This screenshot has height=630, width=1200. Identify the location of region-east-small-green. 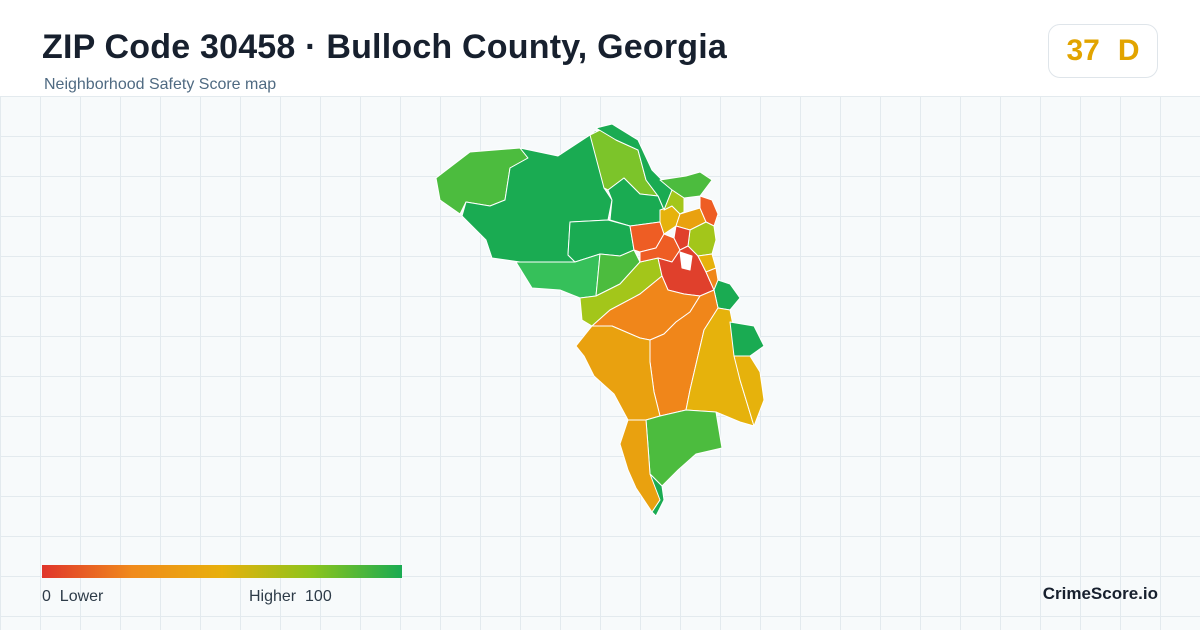
(747, 339).